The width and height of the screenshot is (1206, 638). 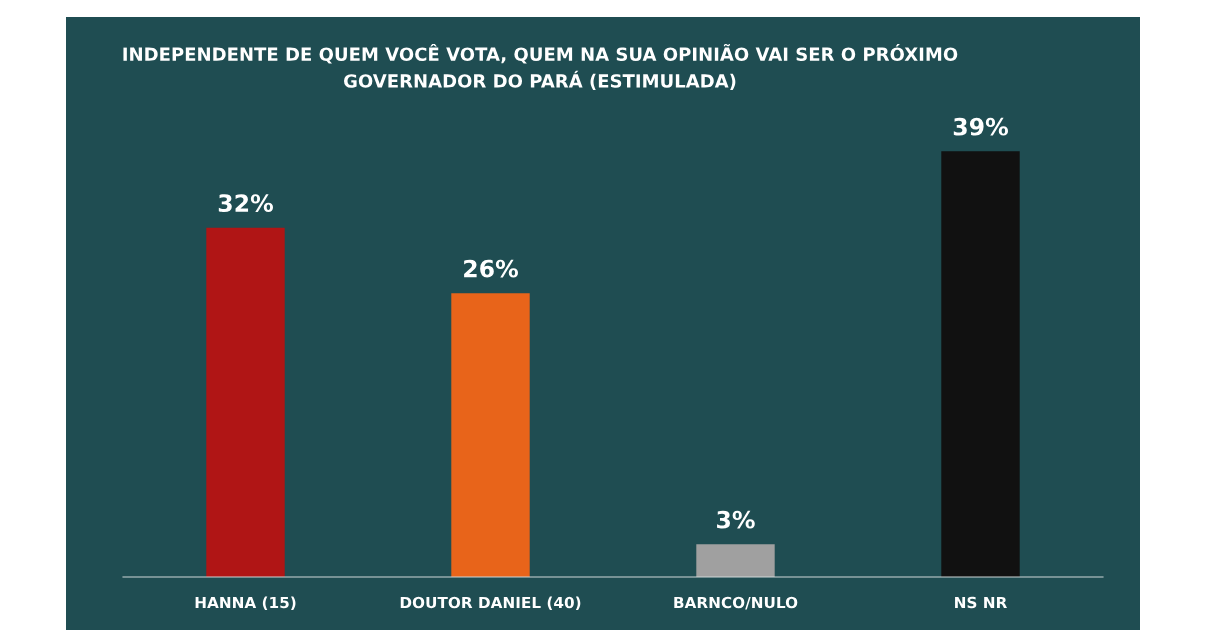 What do you see at coordinates (491, 268) in the screenshot?
I see `data-label: 26%` at bounding box center [491, 268].